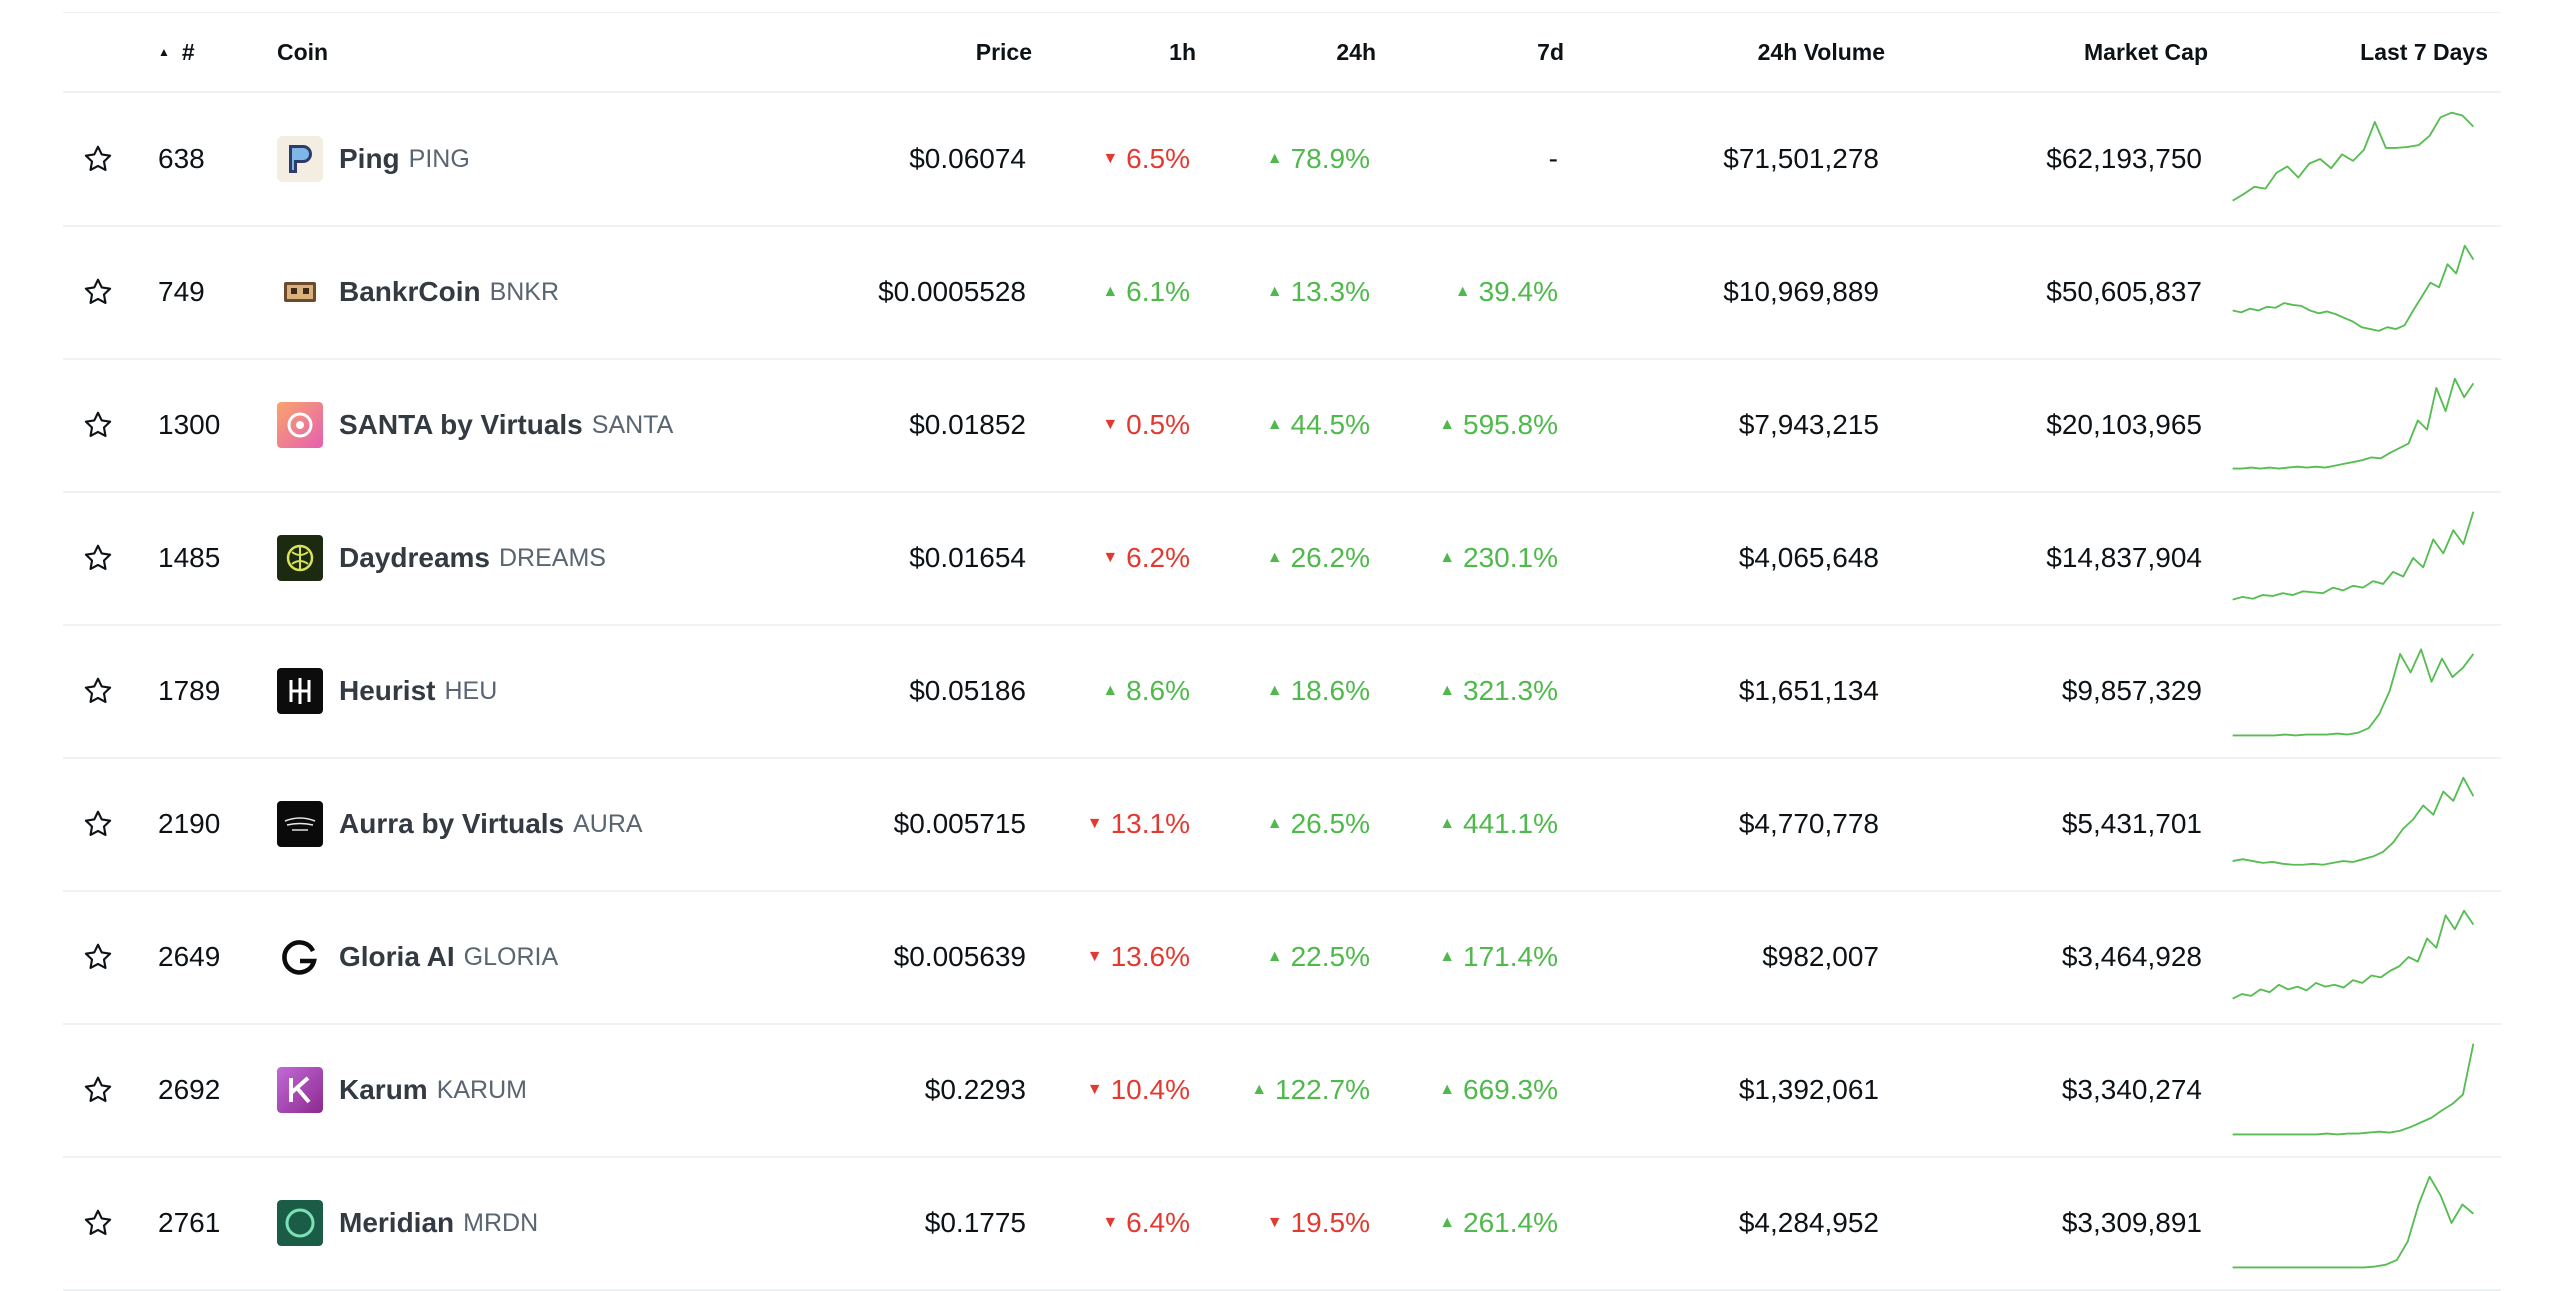 Image resolution: width=2560 pixels, height=1291 pixels. What do you see at coordinates (383, 1089) in the screenshot?
I see `coin-name: Karum` at bounding box center [383, 1089].